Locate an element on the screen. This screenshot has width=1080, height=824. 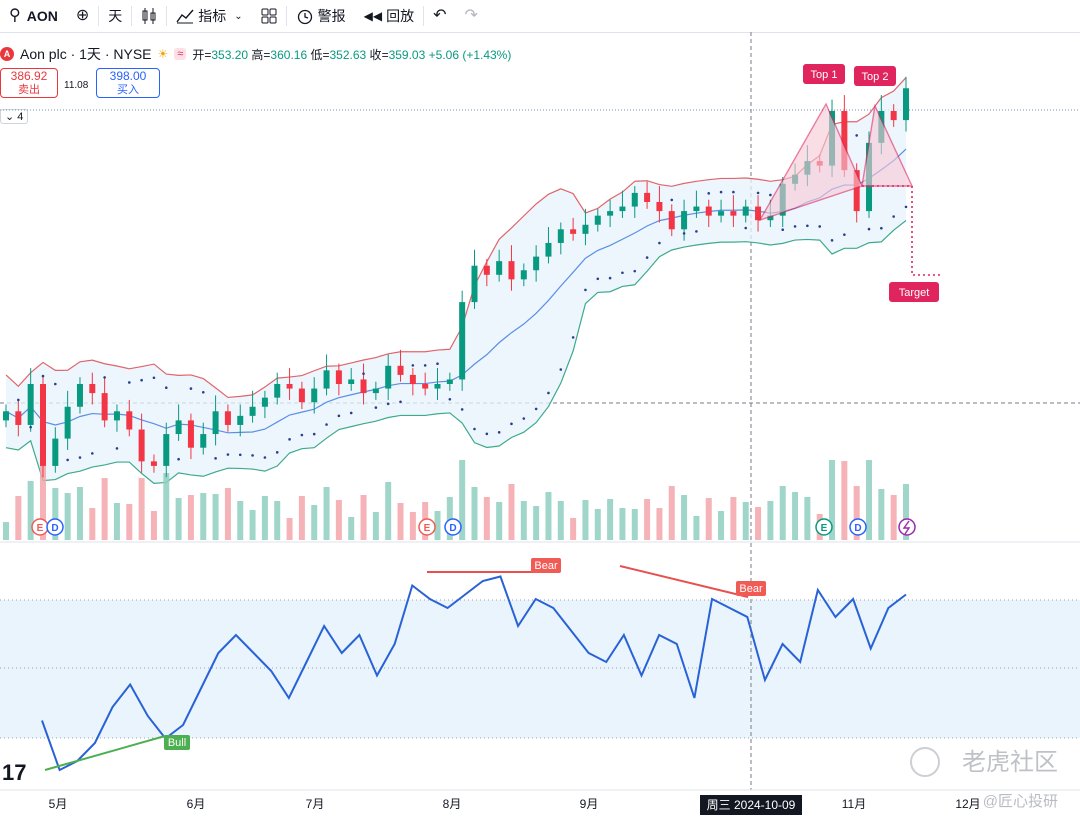
crosshair-date-box is located at coordinates (751, 805).